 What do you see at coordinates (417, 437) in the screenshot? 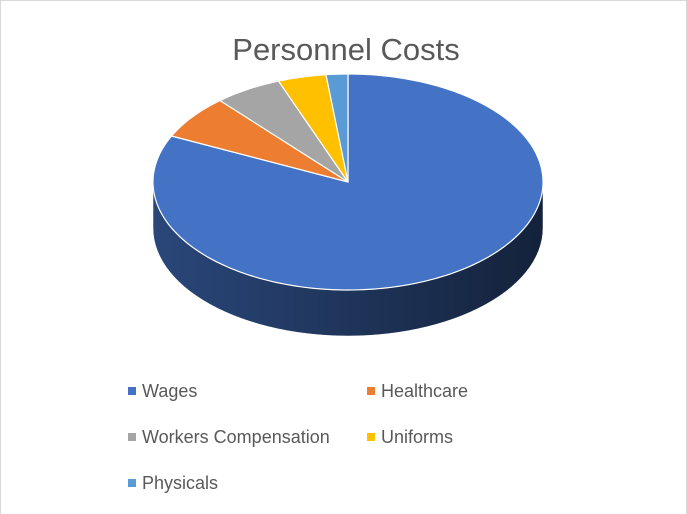
I see `legend-label: Uniforms` at bounding box center [417, 437].